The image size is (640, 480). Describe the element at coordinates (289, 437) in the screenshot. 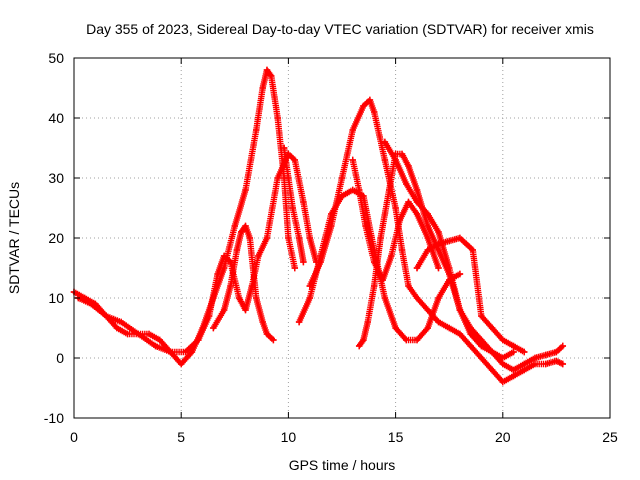

I see `x-tick-label: 10` at that location.